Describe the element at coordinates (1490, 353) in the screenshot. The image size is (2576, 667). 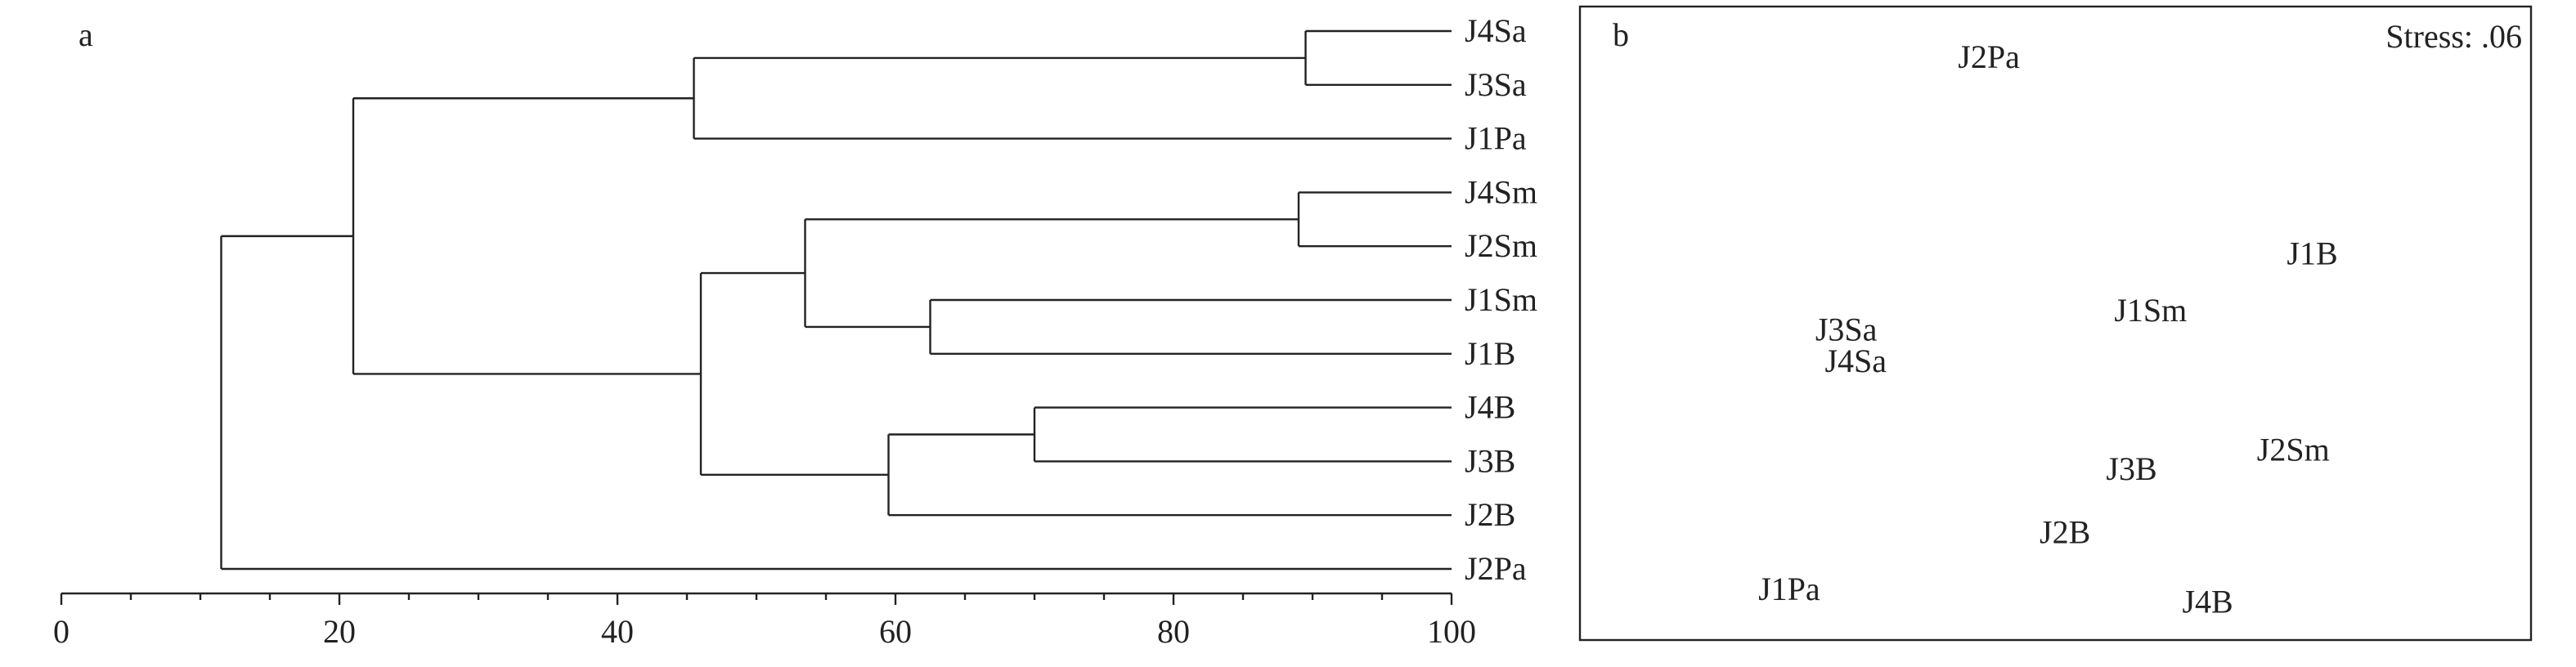
I see `leaf-label: J1B` at that location.